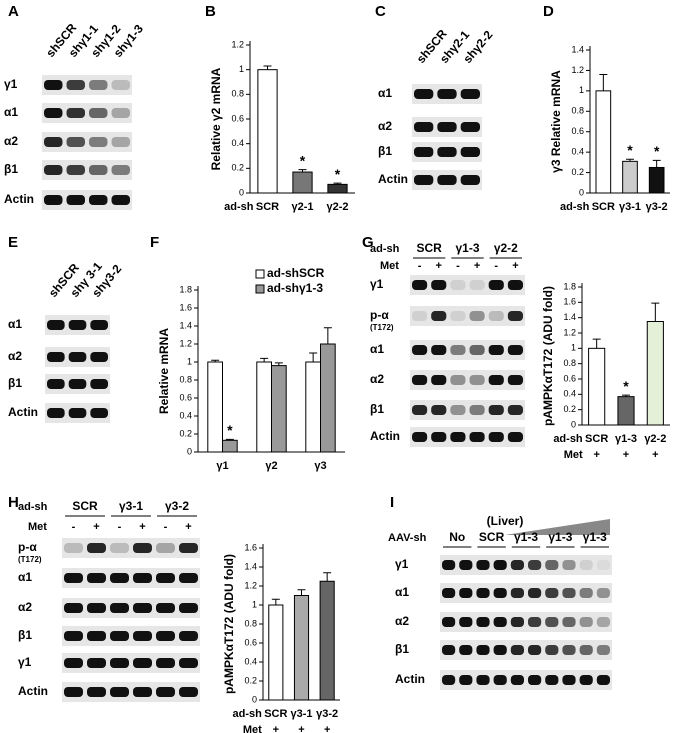 The width and height of the screenshot is (685, 733). What do you see at coordinates (260, 274) in the screenshot?
I see `legend-swatch` at bounding box center [260, 274].